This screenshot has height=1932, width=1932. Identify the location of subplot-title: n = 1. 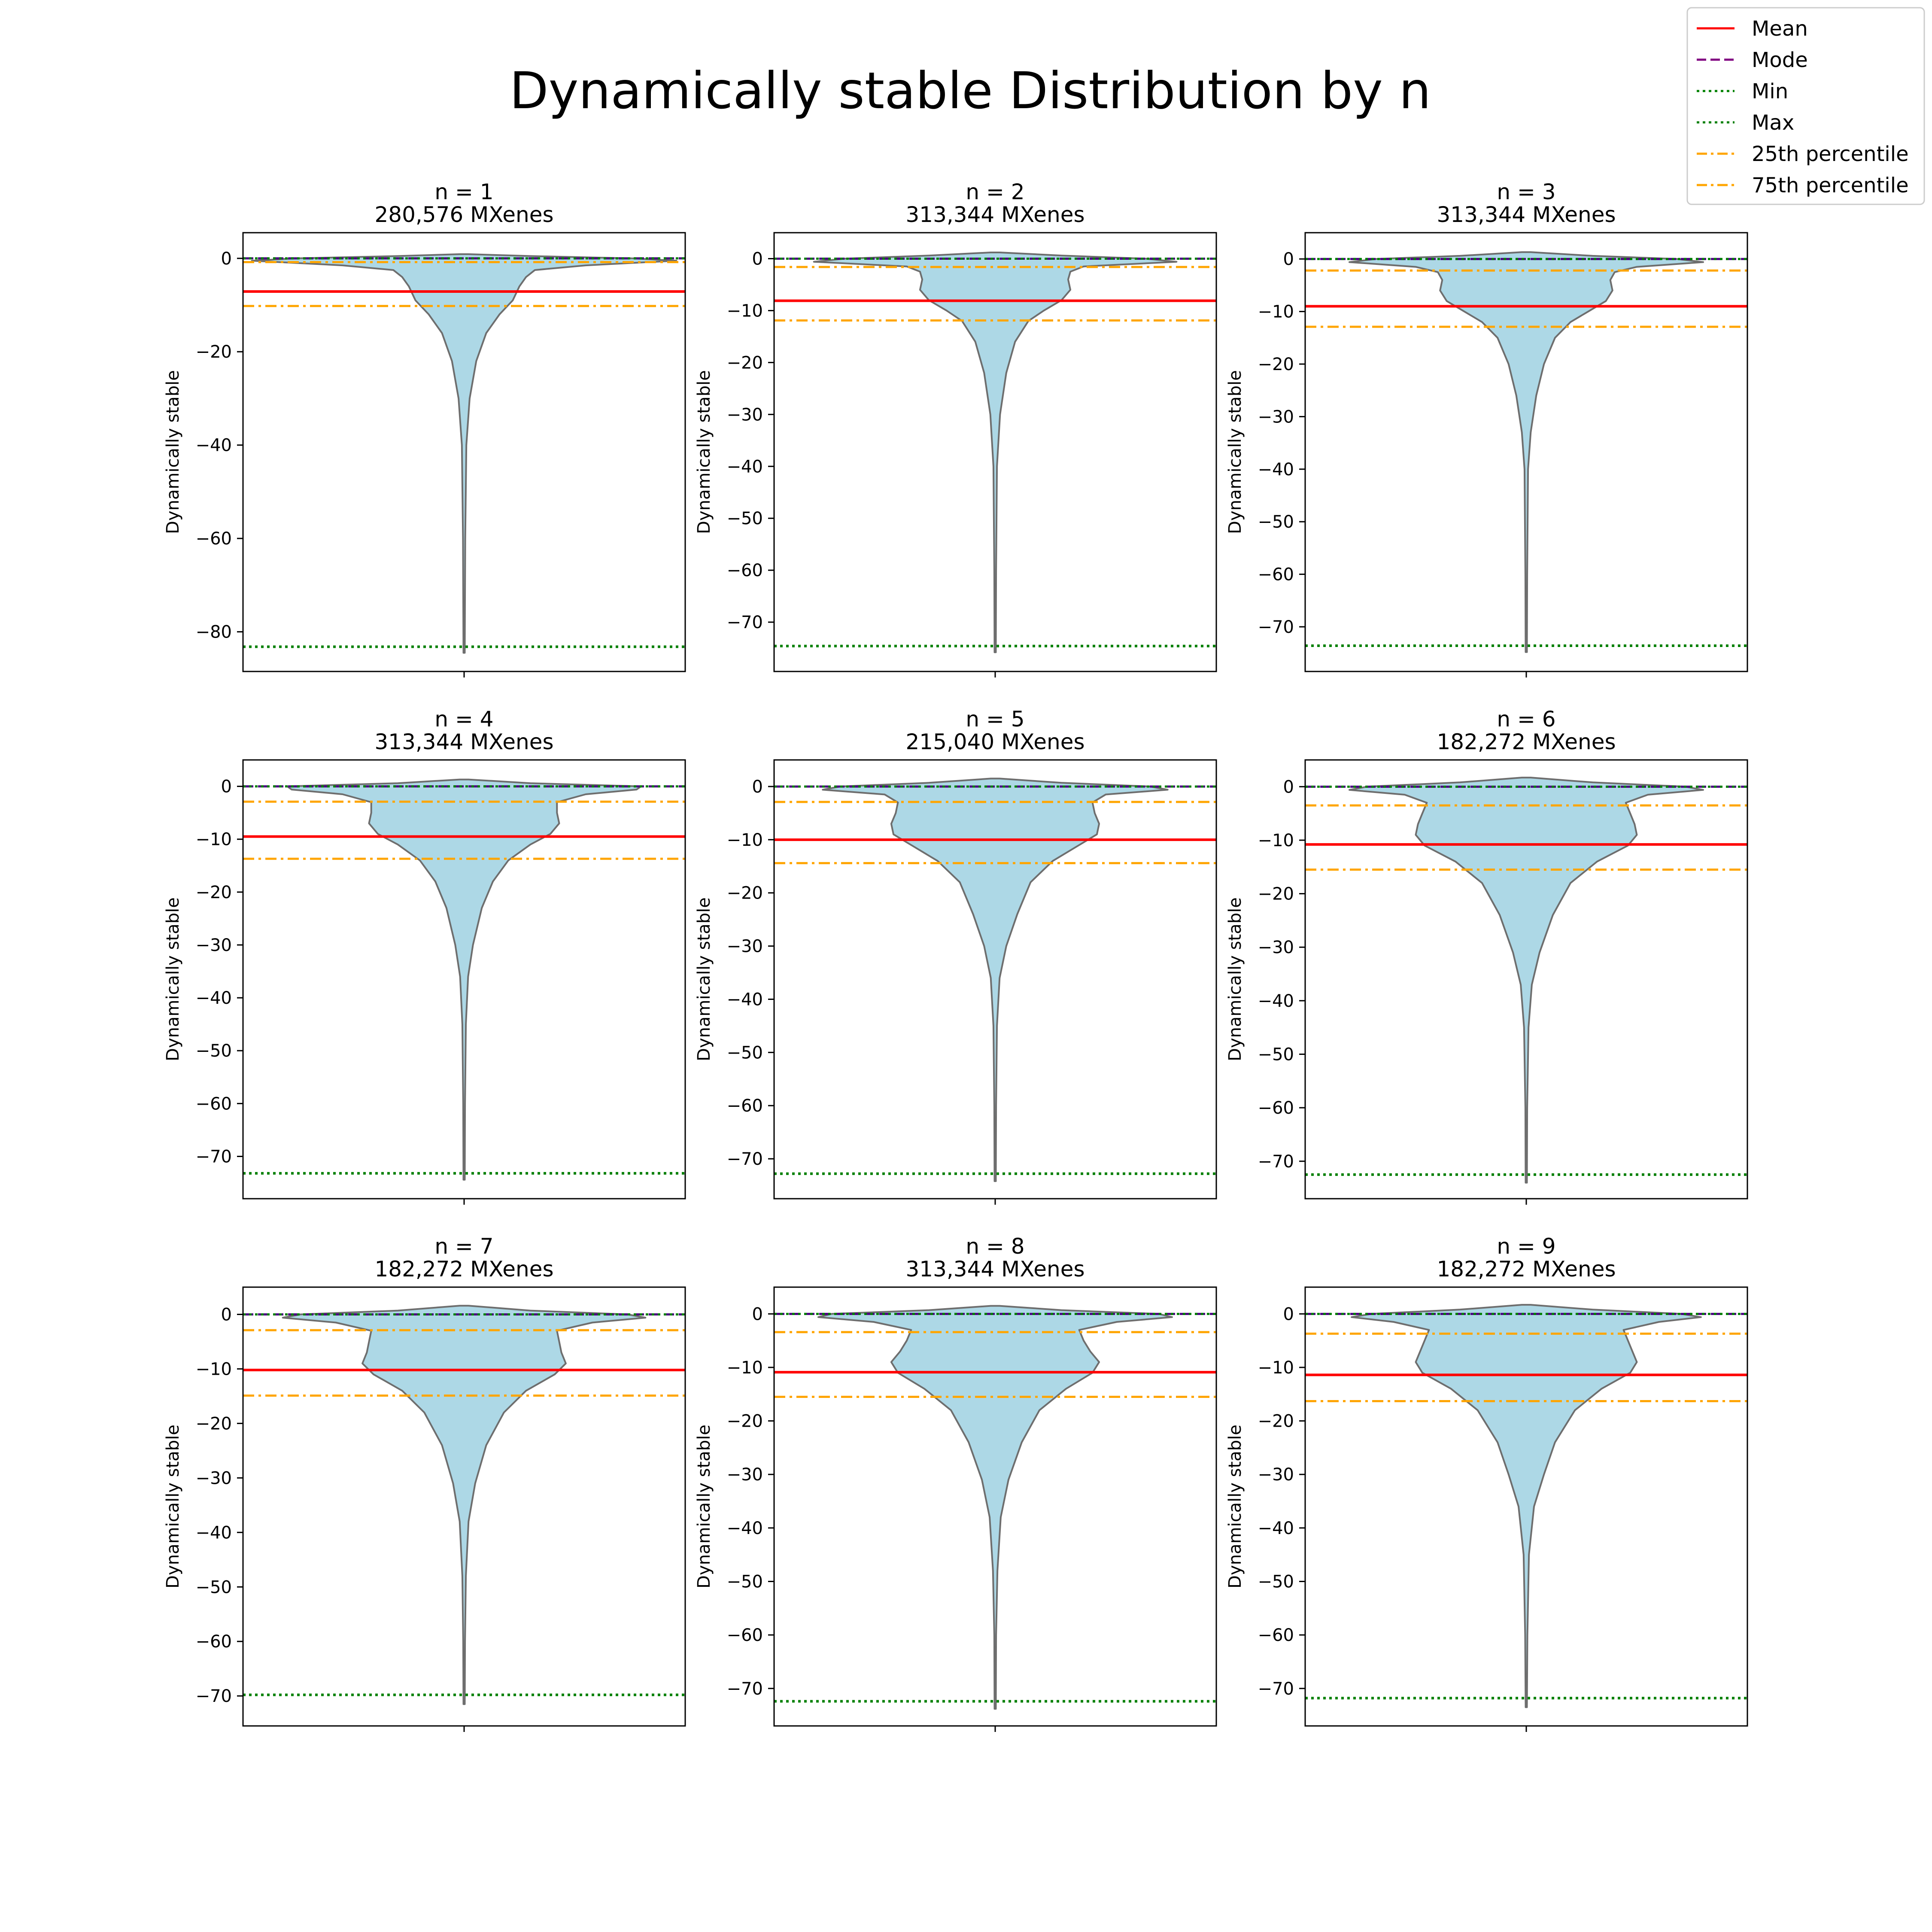
(463, 191).